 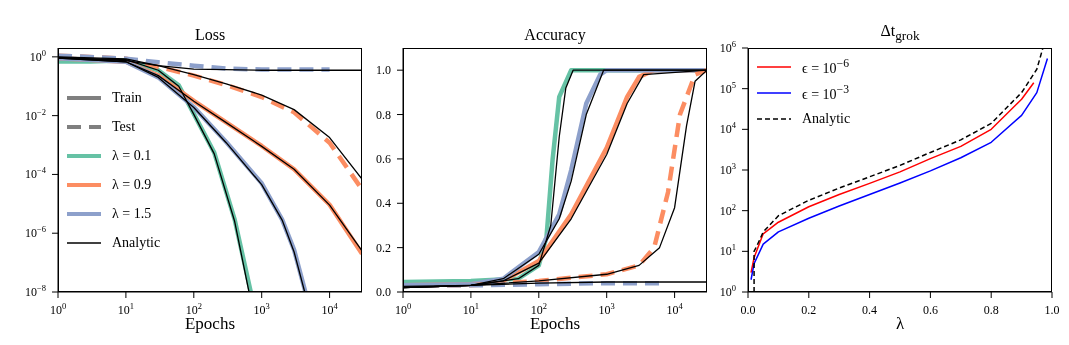 What do you see at coordinates (900, 32) in the screenshot?
I see `chart-title: Δt$_{grok}$` at bounding box center [900, 32].